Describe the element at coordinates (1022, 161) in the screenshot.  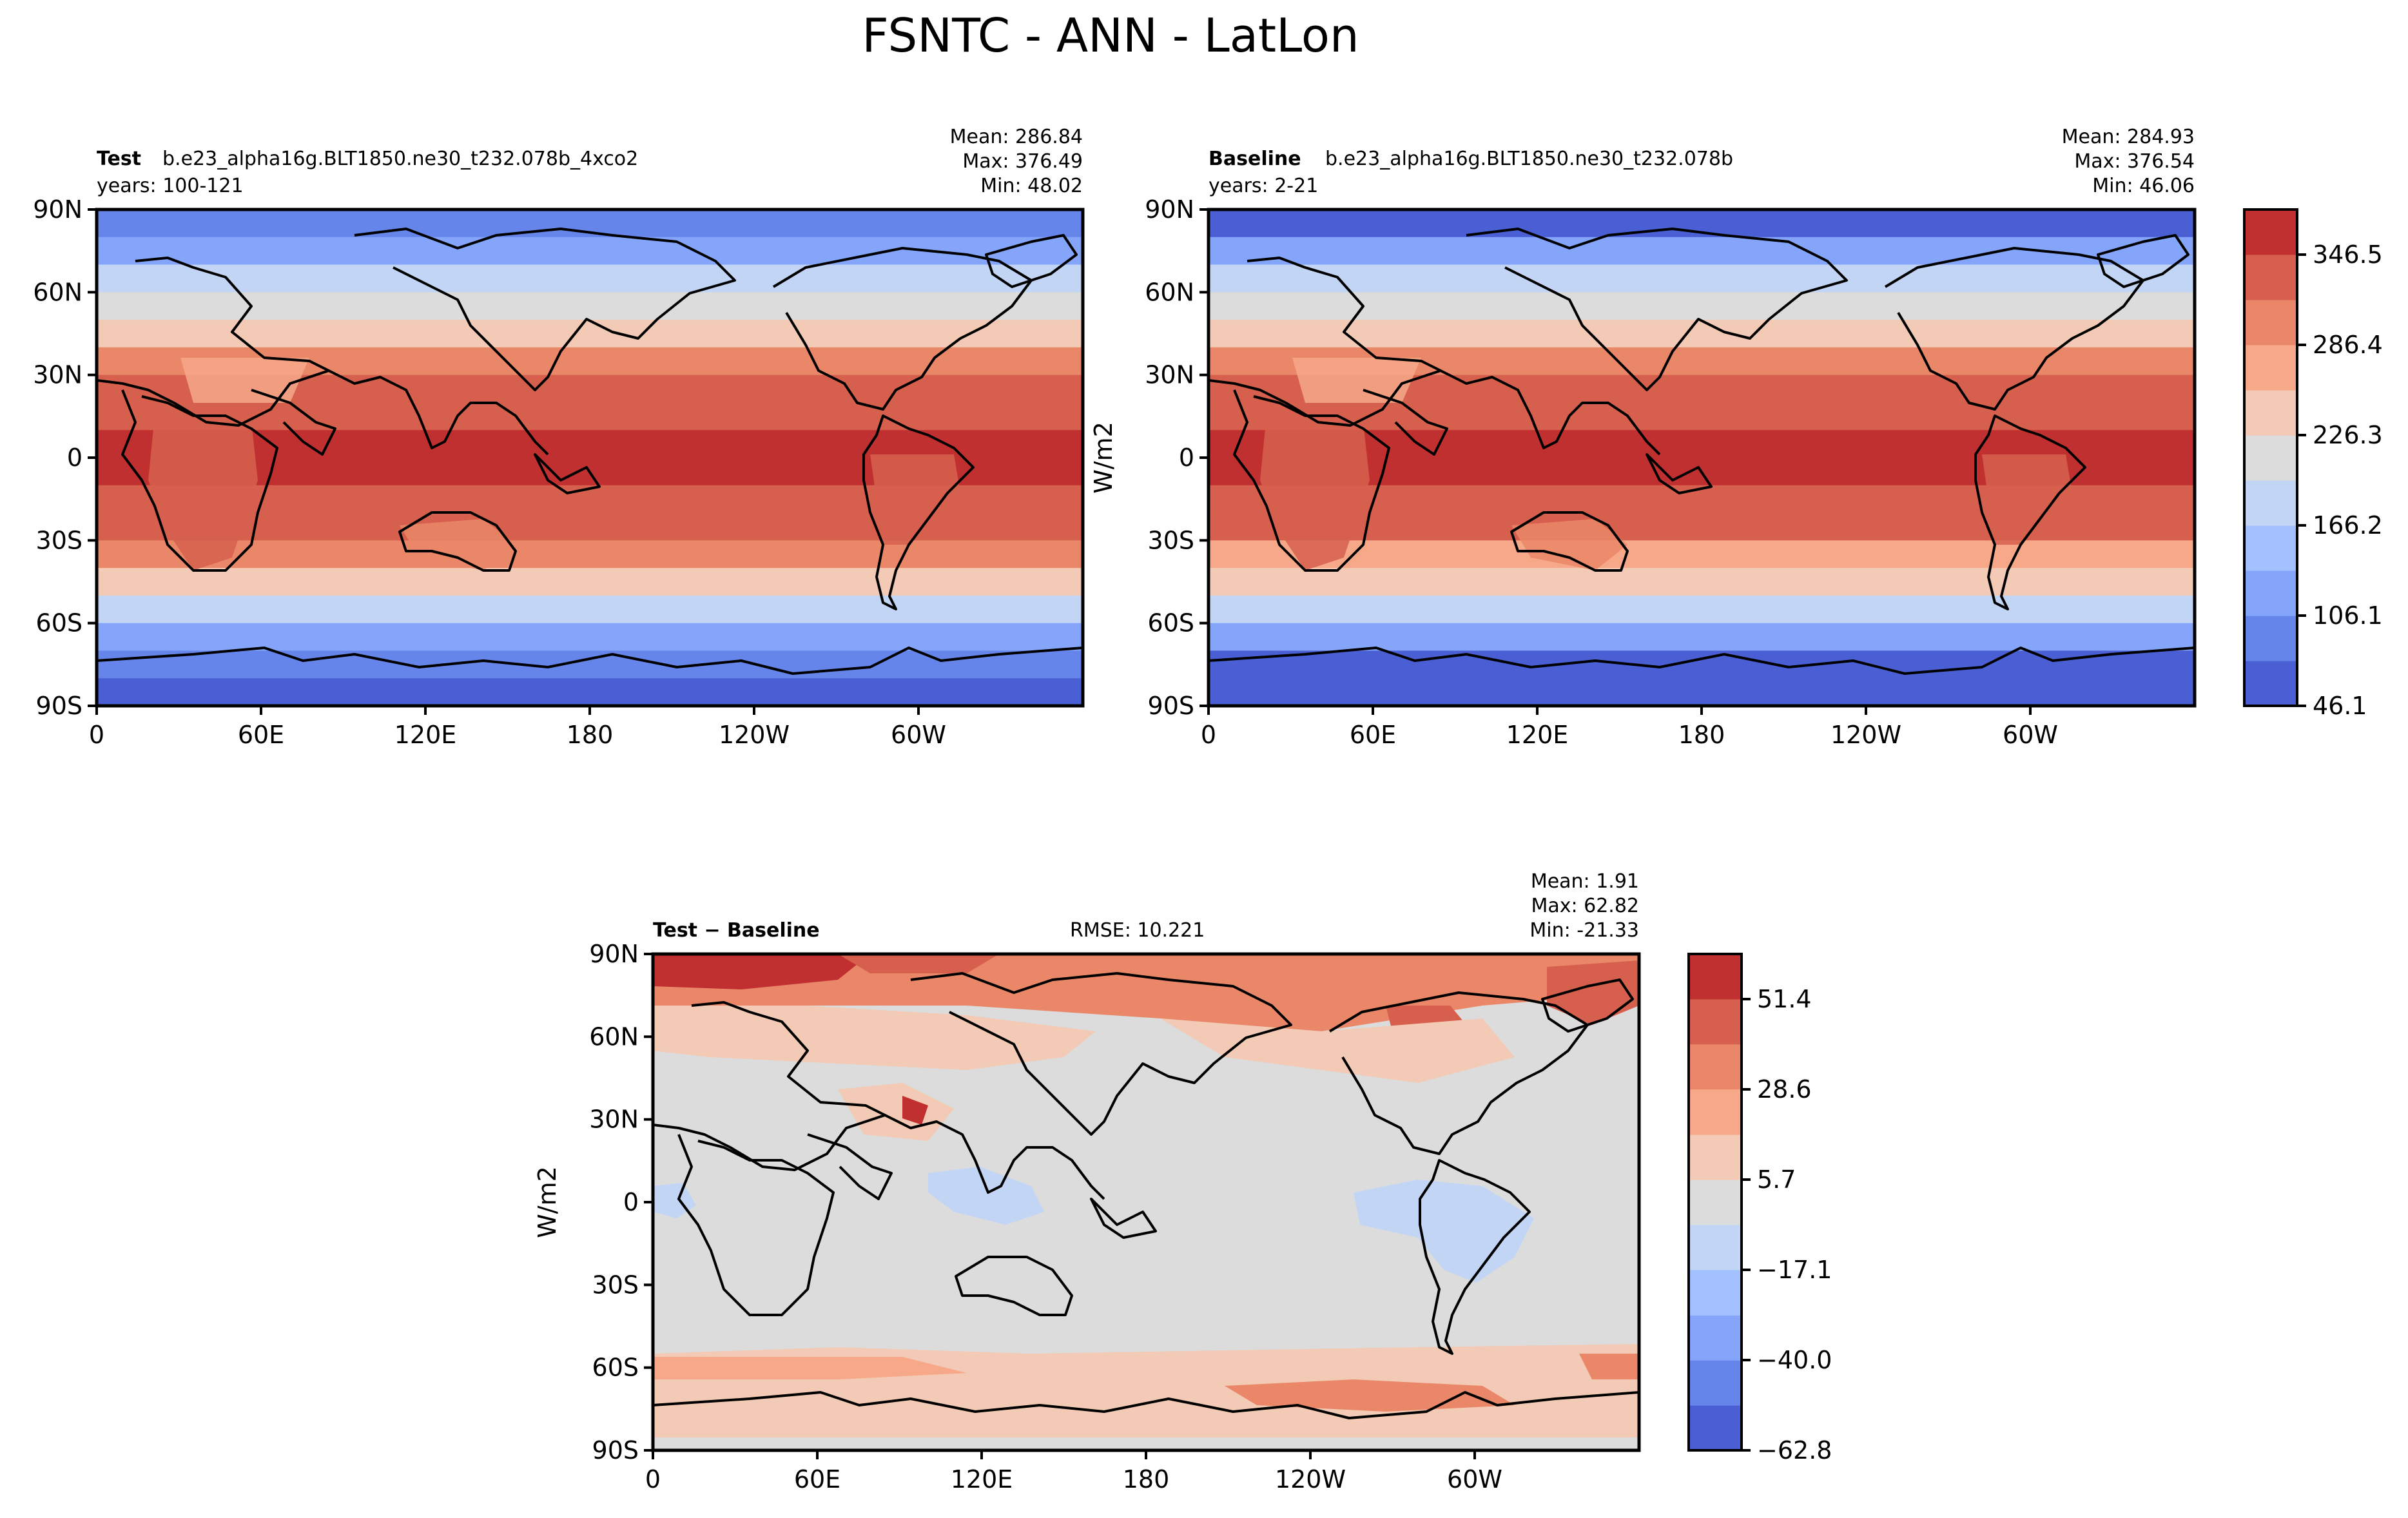
I see `test-max: Max: 376.49` at that location.